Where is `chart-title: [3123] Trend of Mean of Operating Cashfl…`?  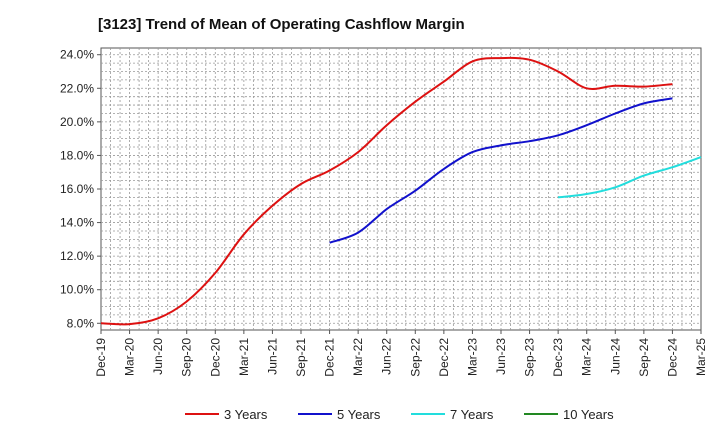
chart-title: [3123] Trend of Mean of Operating Cashfl… is located at coordinates (281, 24).